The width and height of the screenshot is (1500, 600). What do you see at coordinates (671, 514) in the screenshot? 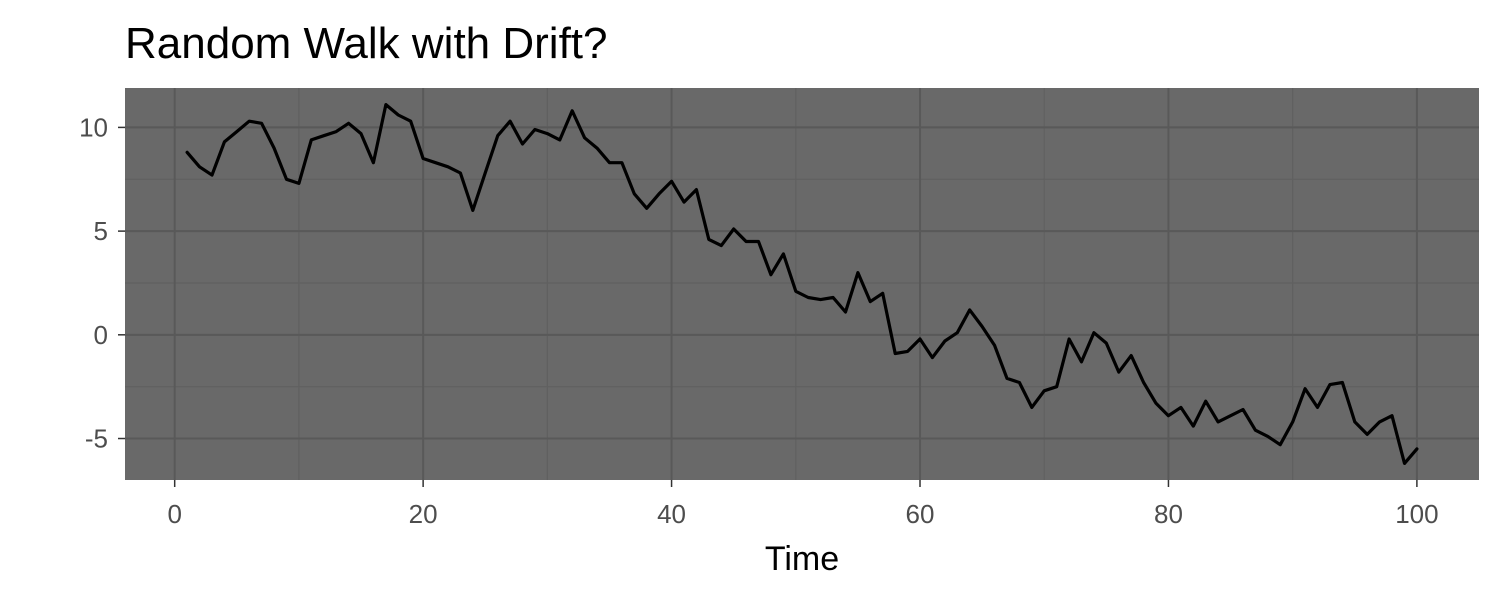
I see `x-tick-label: 40` at bounding box center [671, 514].